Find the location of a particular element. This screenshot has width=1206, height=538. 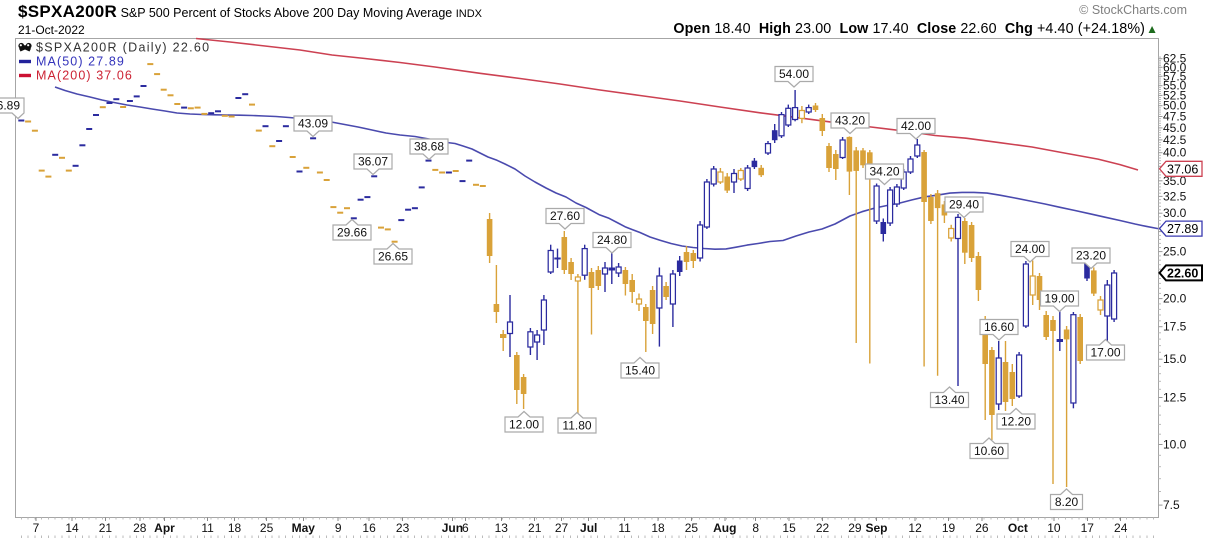

svg-text: 26 is located at coordinates (982, 528).